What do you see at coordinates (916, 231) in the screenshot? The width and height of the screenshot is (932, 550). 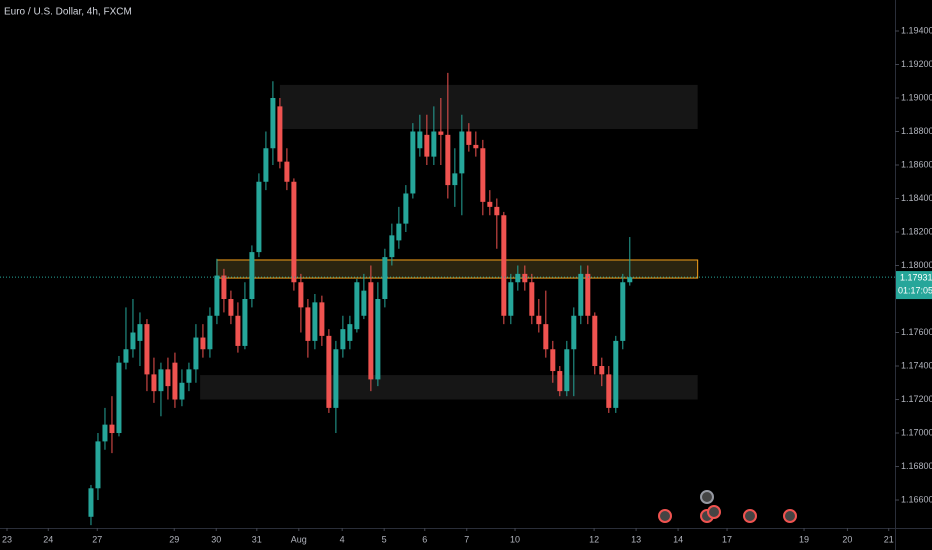 I see `y-tick-label: 1.18200` at bounding box center [916, 231].